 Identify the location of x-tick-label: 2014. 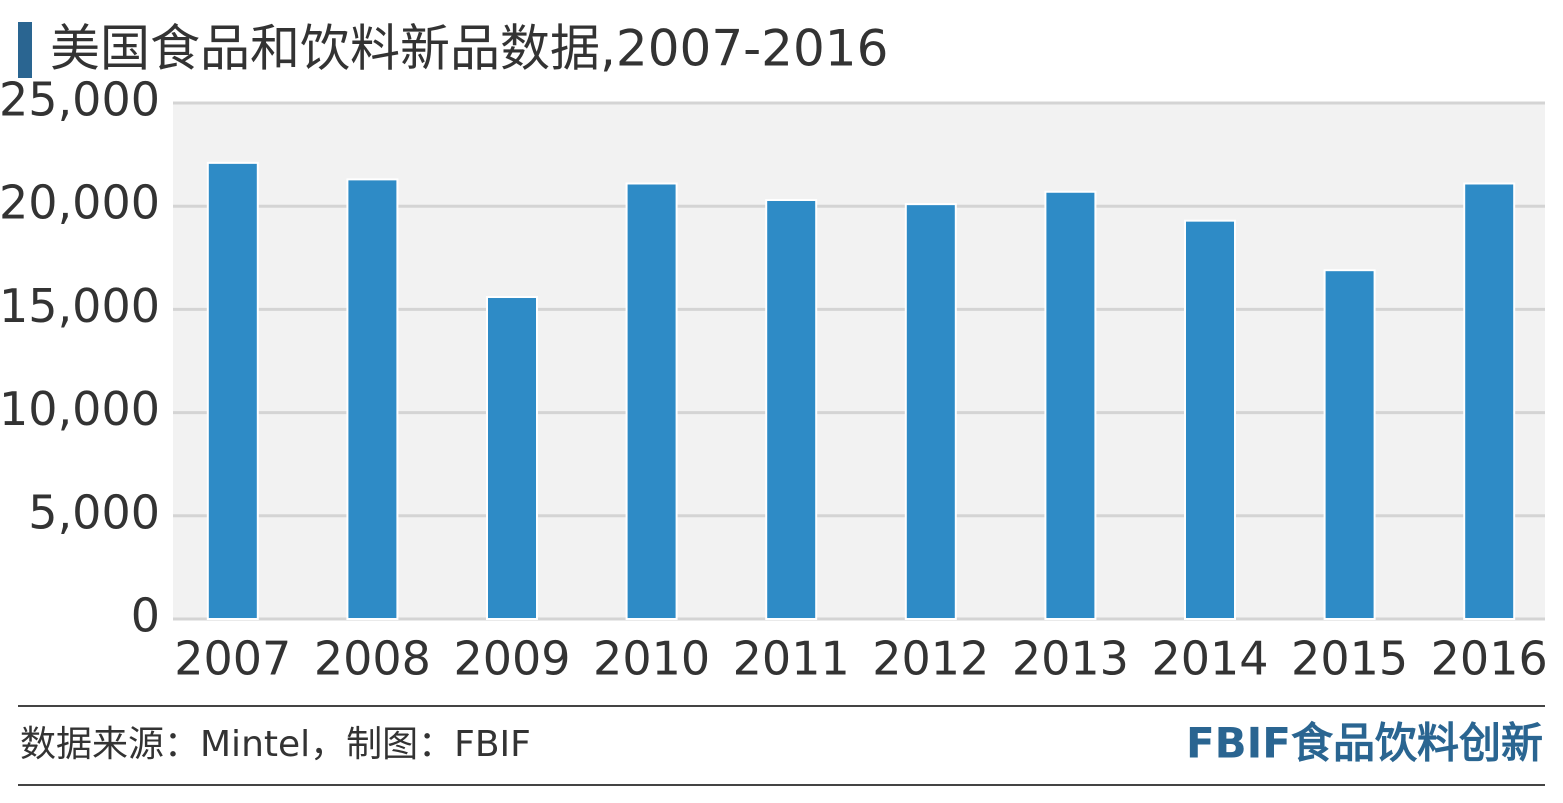
(1209, 659).